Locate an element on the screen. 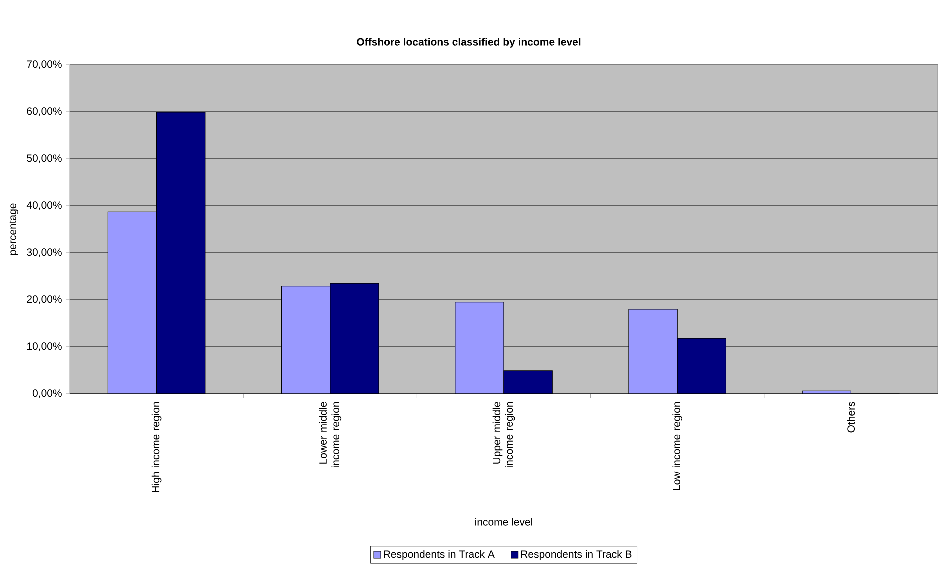 Image resolution: width=938 pixels, height=576 pixels. y-tick-label: 30,00% is located at coordinates (44, 253).